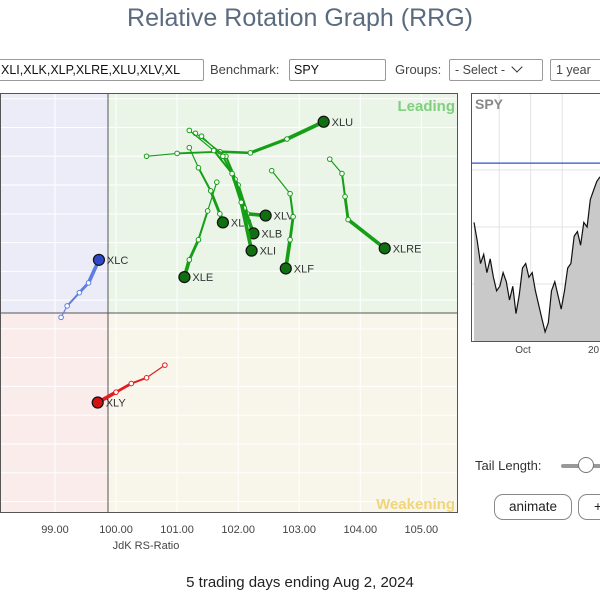  I want to click on x-tick-label: 104.00, so click(360, 530).